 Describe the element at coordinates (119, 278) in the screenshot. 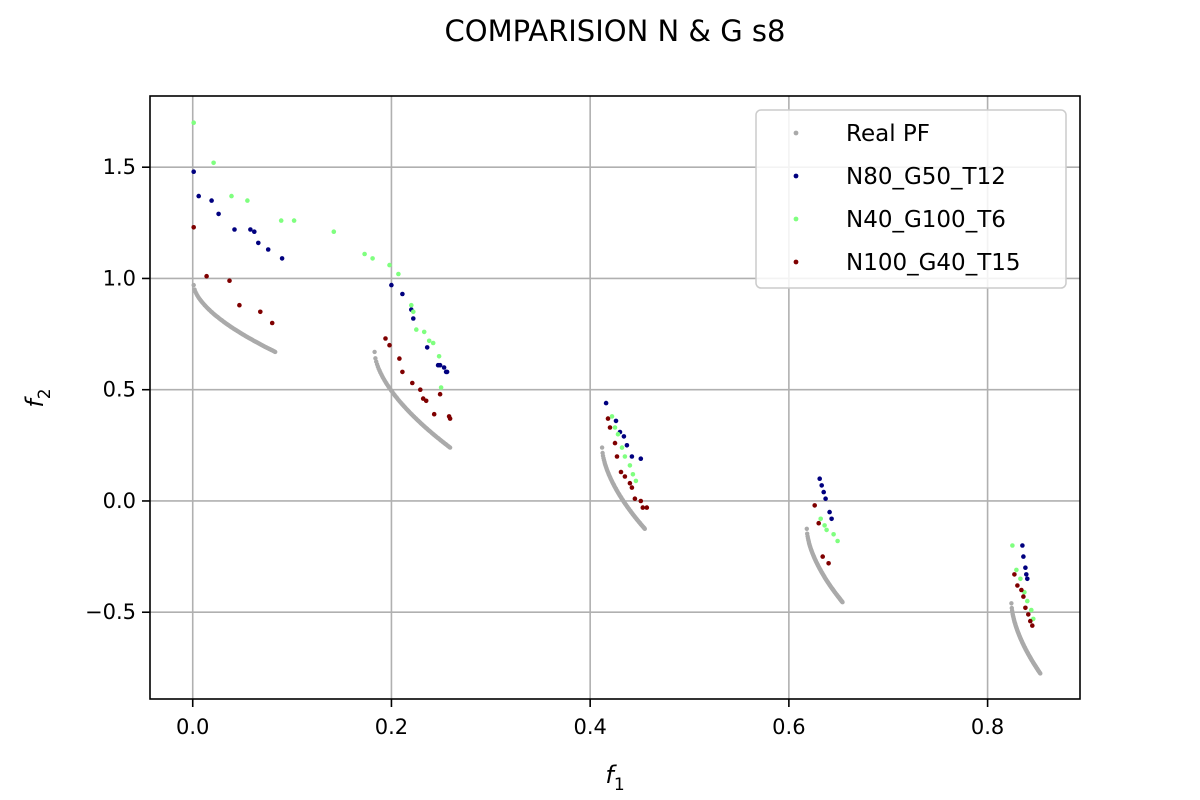

I see `y-tick-label: 1.0` at that location.